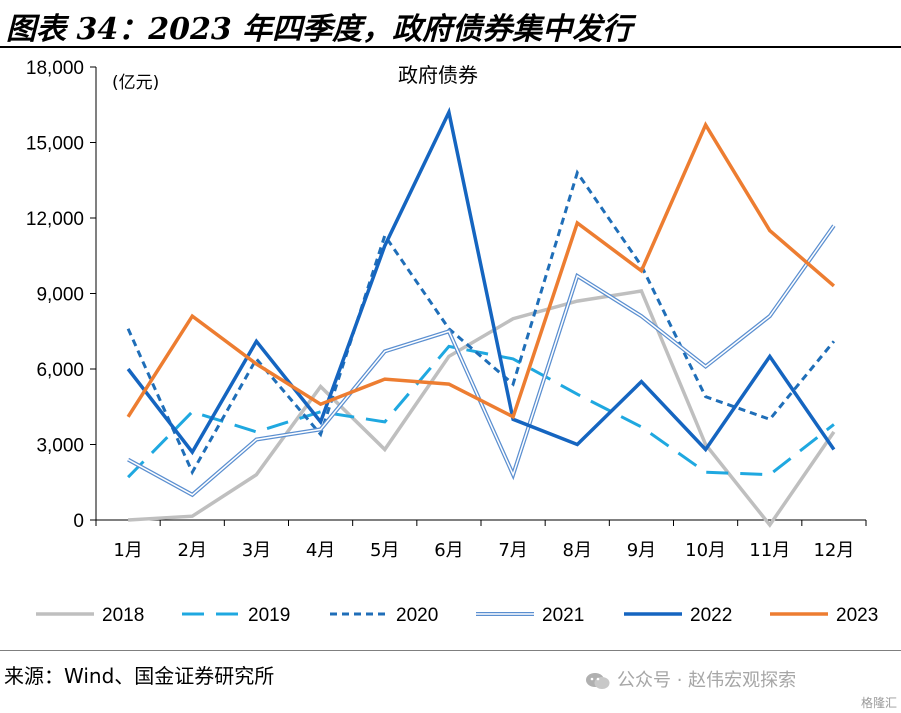  What do you see at coordinates (192, 550) in the screenshot?
I see `x-tick-label: 2月` at bounding box center [192, 550].